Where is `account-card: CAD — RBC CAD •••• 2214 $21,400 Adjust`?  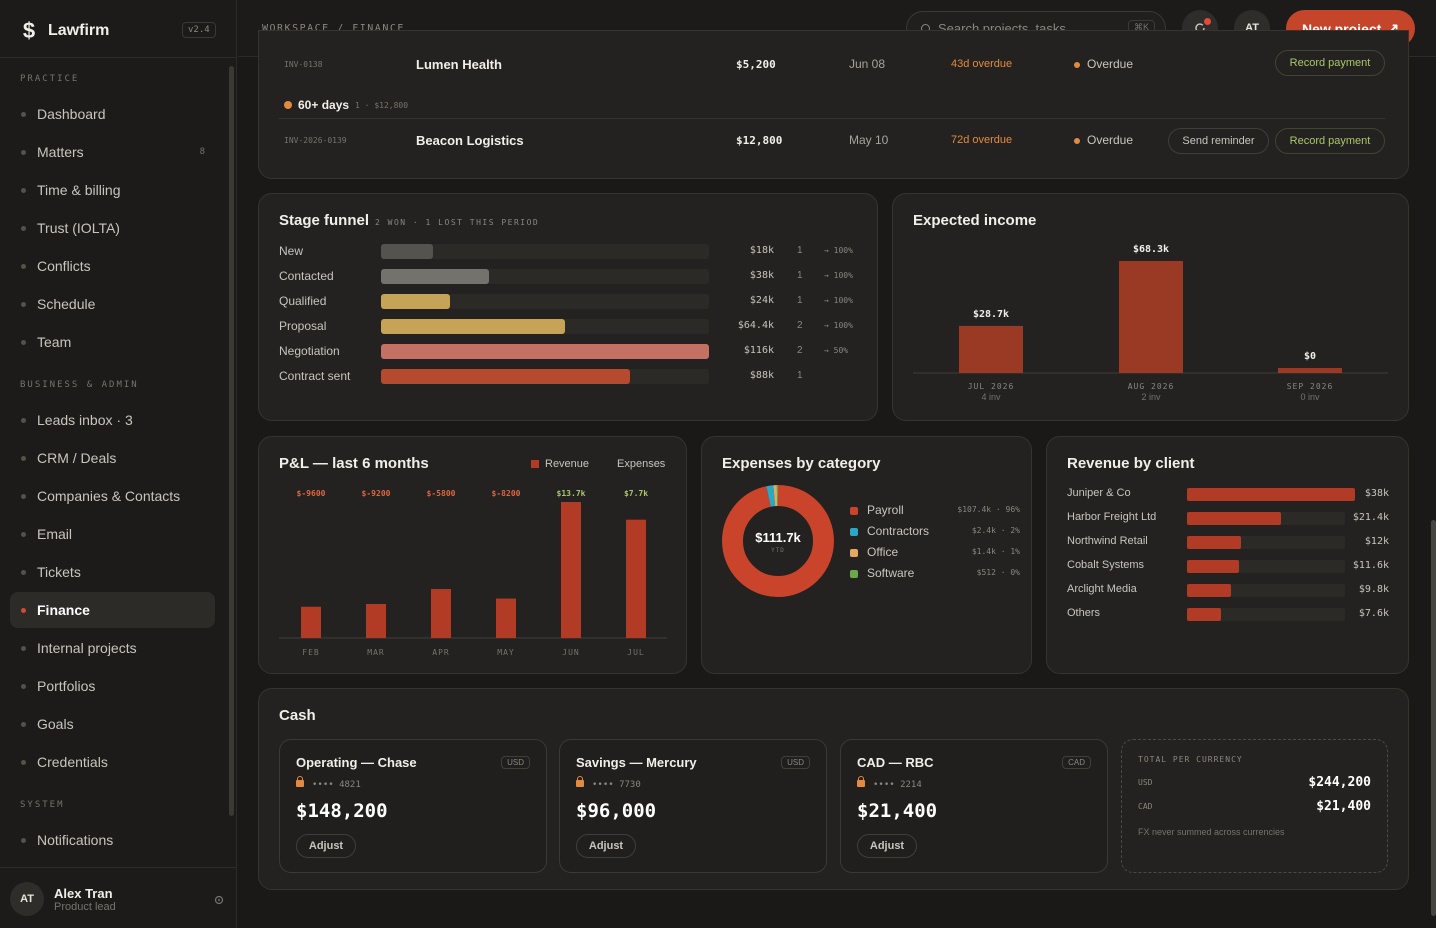 account-card: CAD — RBC CAD •••• 2214 $21,400 Adjust is located at coordinates (974, 806).